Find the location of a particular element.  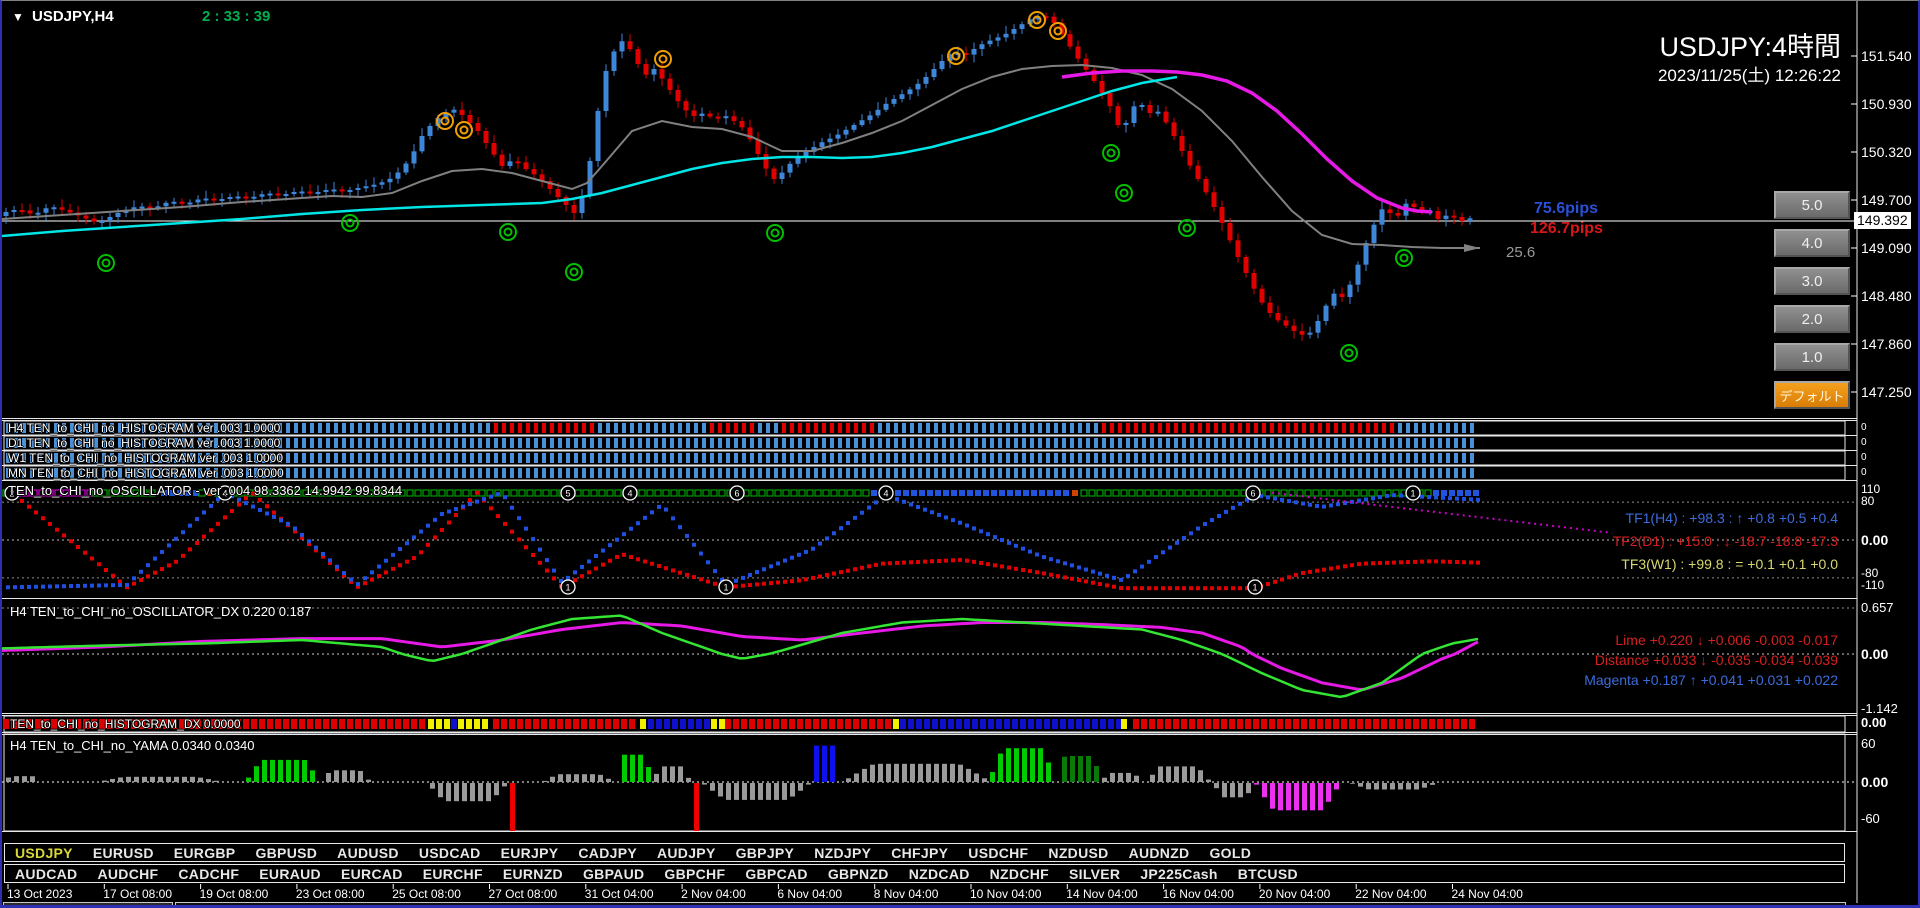

subwindow-axis-label: -60 is located at coordinates (1870, 818).